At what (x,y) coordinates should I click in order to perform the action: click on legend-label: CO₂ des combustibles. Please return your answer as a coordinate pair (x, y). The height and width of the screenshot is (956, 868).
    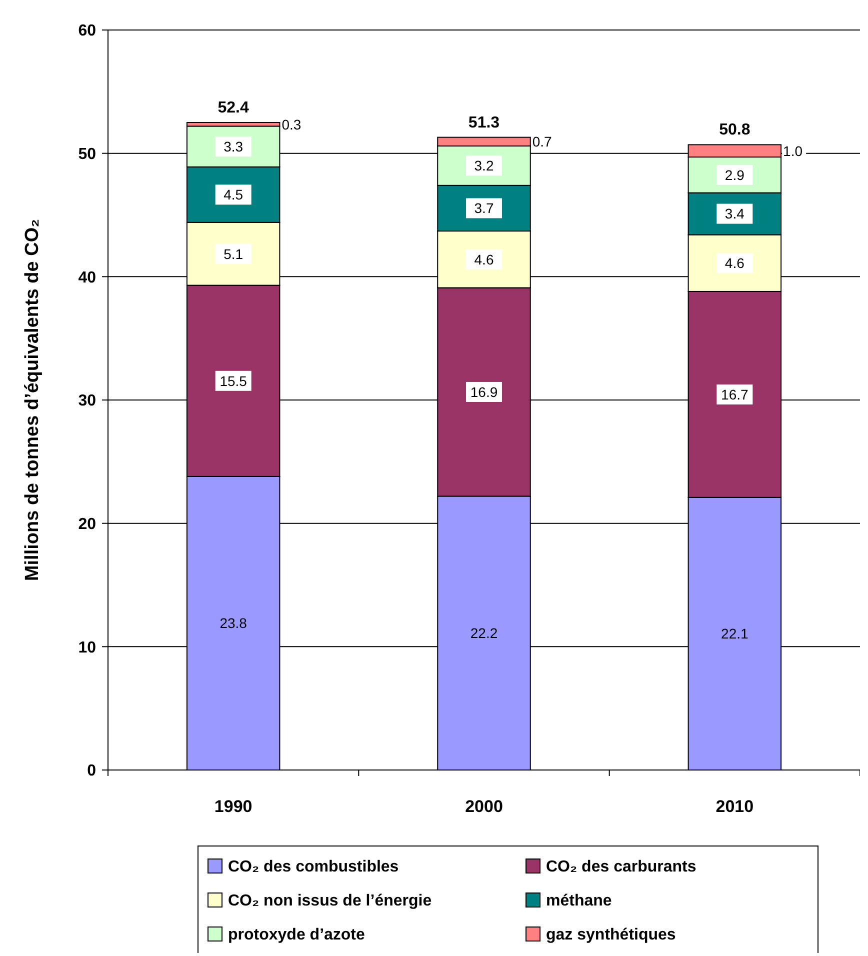
    Looking at the image, I should click on (313, 867).